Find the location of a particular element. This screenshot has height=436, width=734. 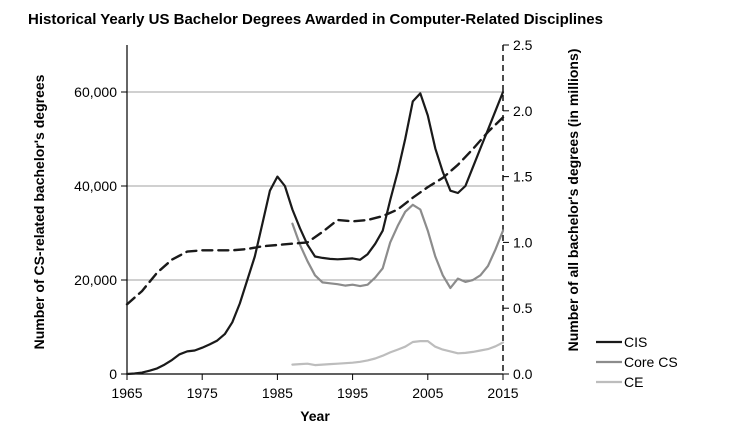

x-axis-label: Year is located at coordinates (315, 416).